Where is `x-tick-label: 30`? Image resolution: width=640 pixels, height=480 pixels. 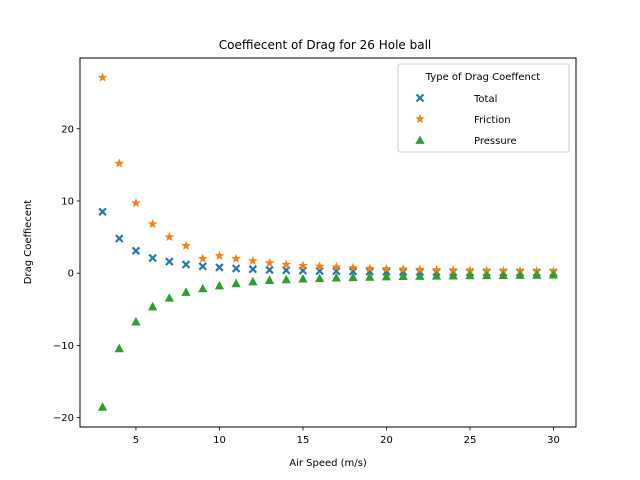 x-tick-label: 30 is located at coordinates (553, 440).